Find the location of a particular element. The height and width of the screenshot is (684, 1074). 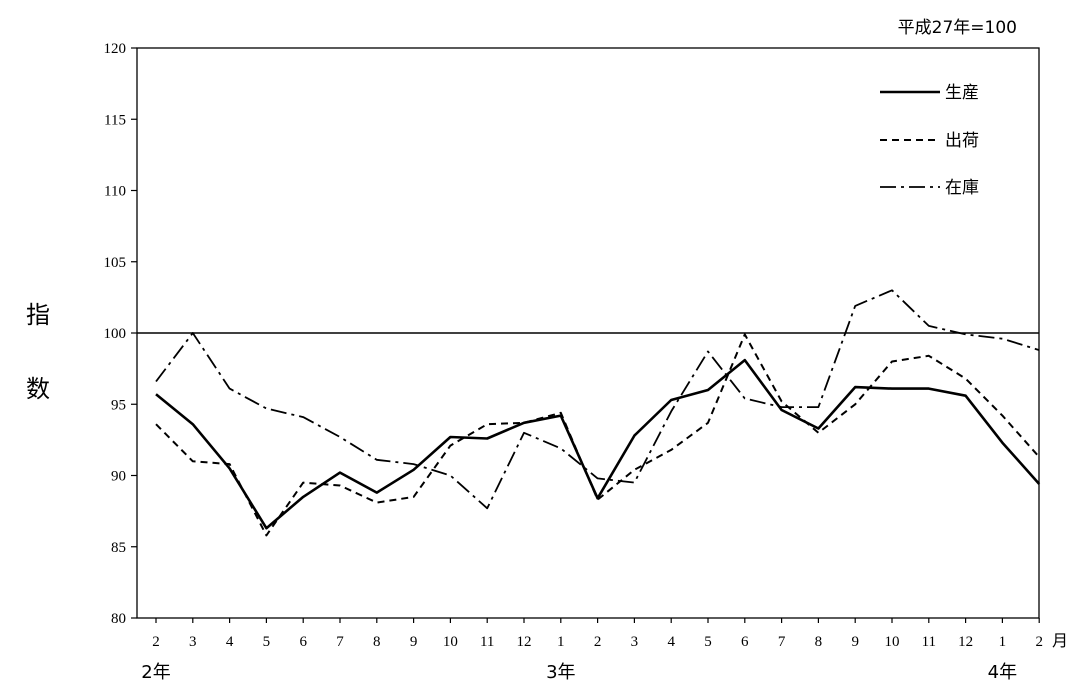

legend-label: 出荷 is located at coordinates (962, 141).